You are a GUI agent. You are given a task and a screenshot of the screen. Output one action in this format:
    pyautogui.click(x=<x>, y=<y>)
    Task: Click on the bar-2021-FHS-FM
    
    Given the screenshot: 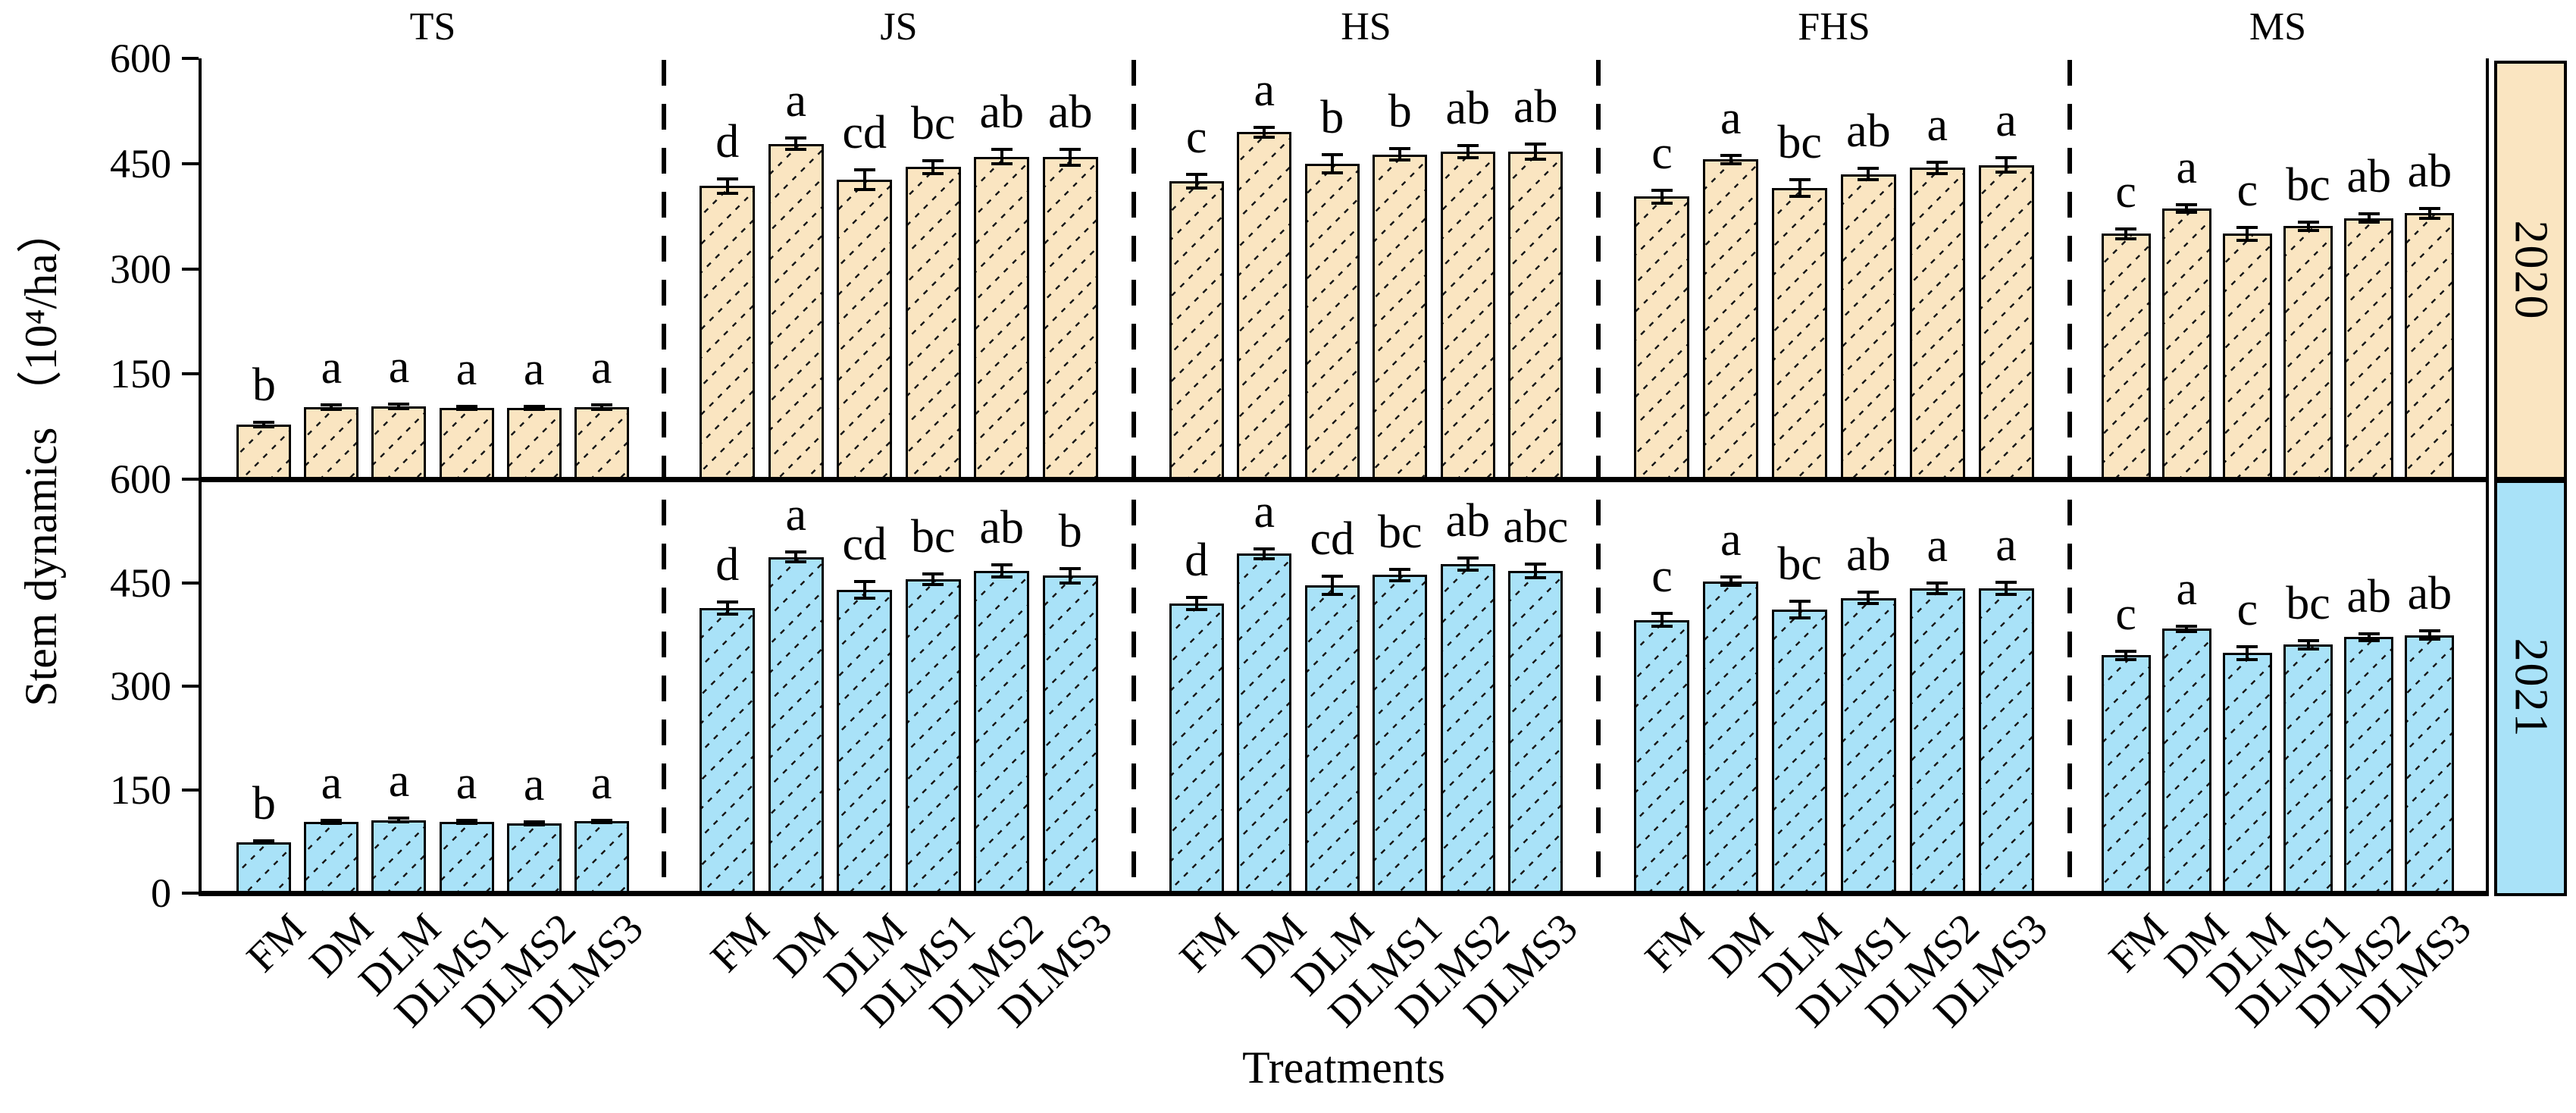 What is the action you would take?
    pyautogui.click(x=1662, y=756)
    